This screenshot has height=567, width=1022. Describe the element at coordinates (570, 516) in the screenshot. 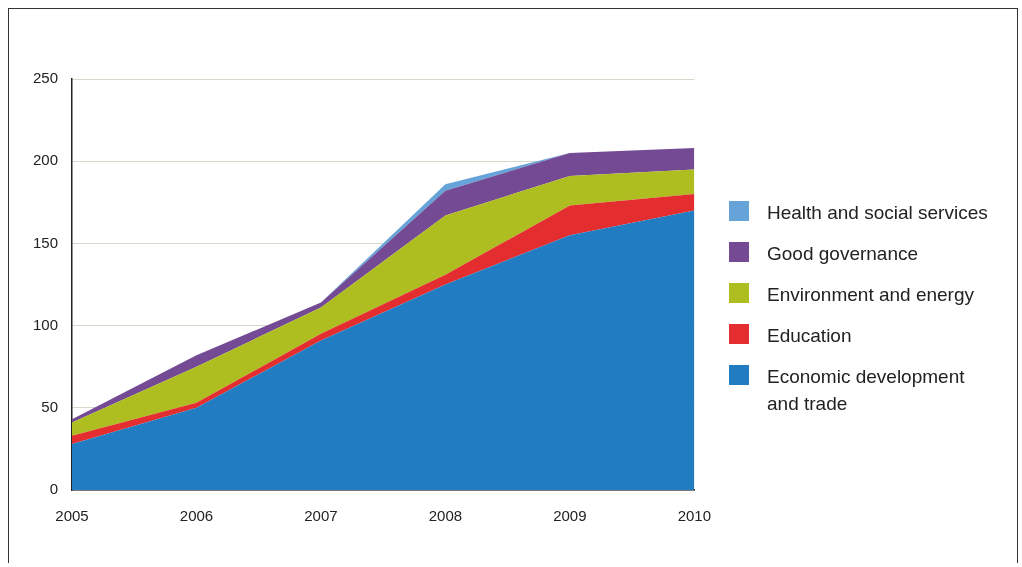

I see `x-tick-label: 2009` at that location.